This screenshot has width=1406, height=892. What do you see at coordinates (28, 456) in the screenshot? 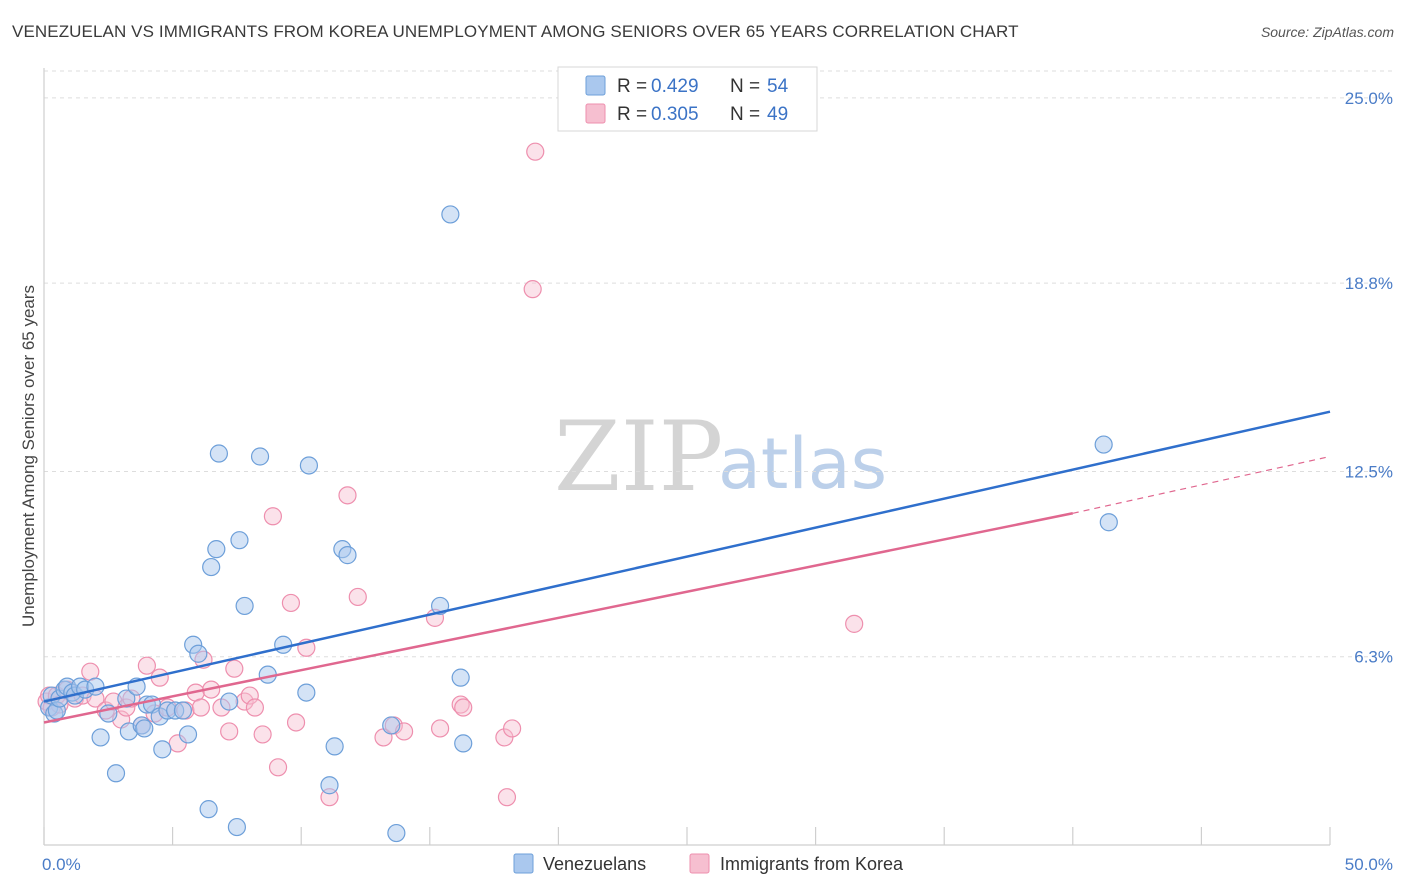
I see `y-axis-label: Unemployment Among Seniors over 65 years` at bounding box center [28, 456].